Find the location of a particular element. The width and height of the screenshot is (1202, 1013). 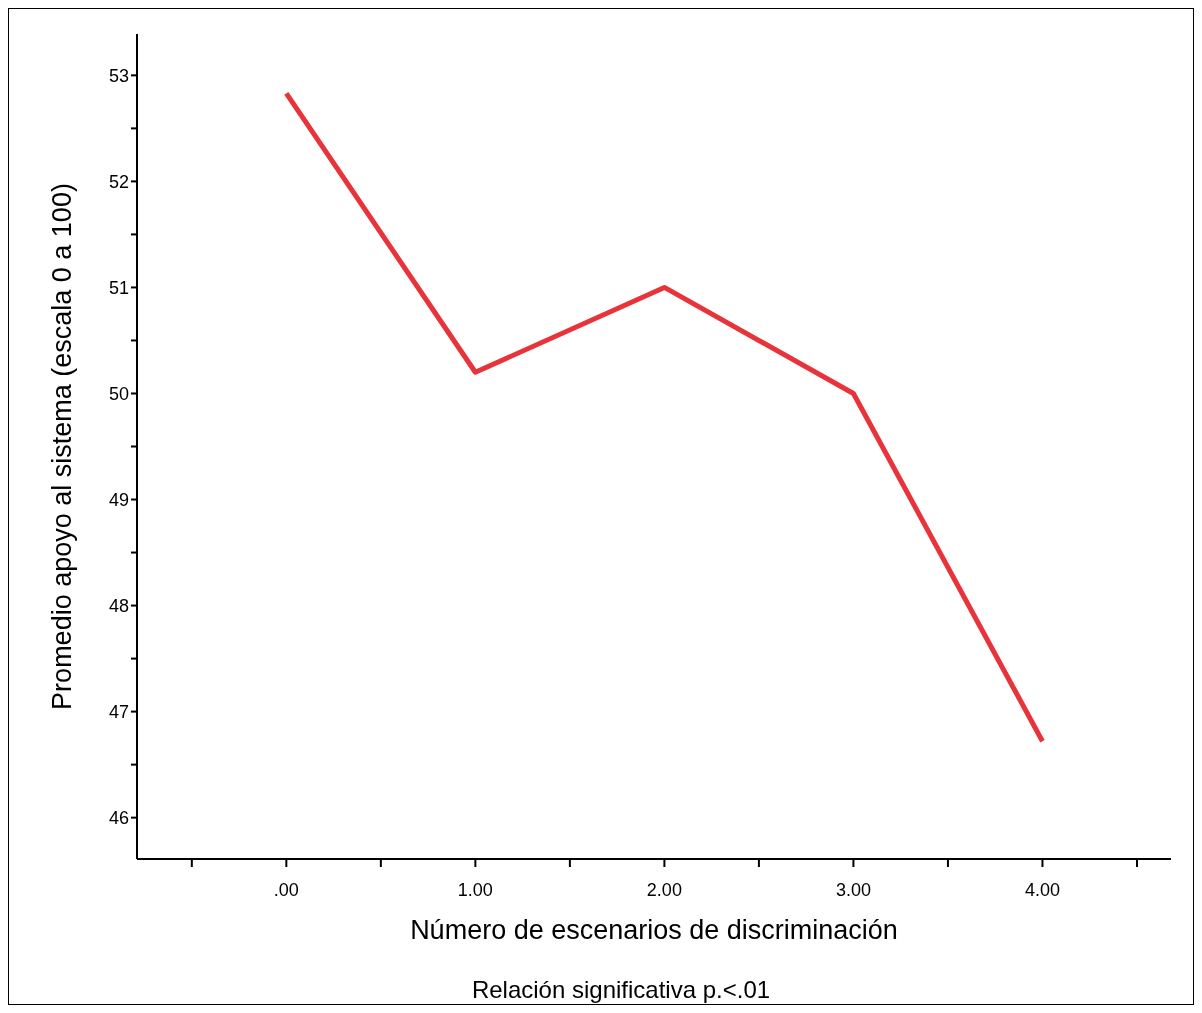

x-tick-label: 2.00 is located at coordinates (664, 889).